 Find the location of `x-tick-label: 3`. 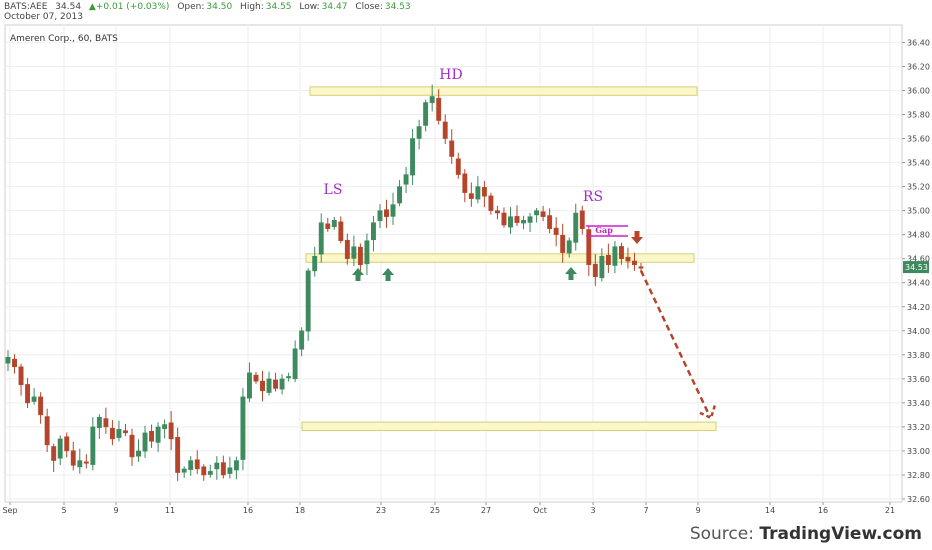

x-tick-label: 3 is located at coordinates (592, 510).